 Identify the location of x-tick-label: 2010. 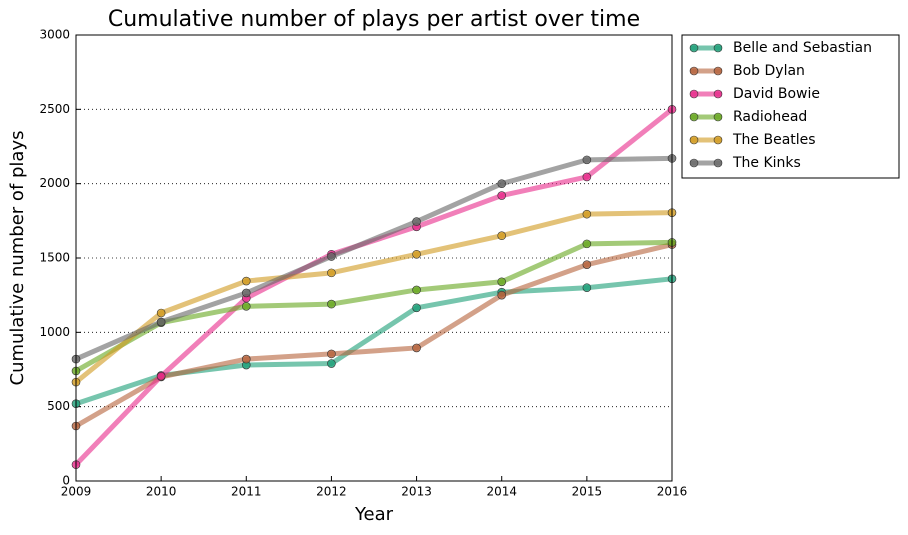
(161, 492).